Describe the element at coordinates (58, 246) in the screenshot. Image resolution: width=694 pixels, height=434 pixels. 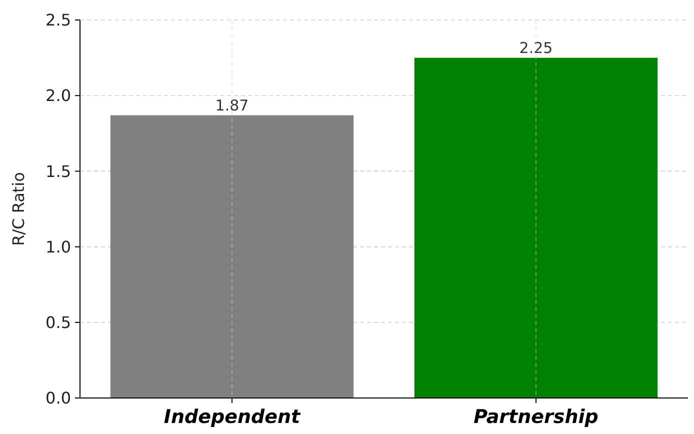
I see `y-tick-label: 1.0` at that location.